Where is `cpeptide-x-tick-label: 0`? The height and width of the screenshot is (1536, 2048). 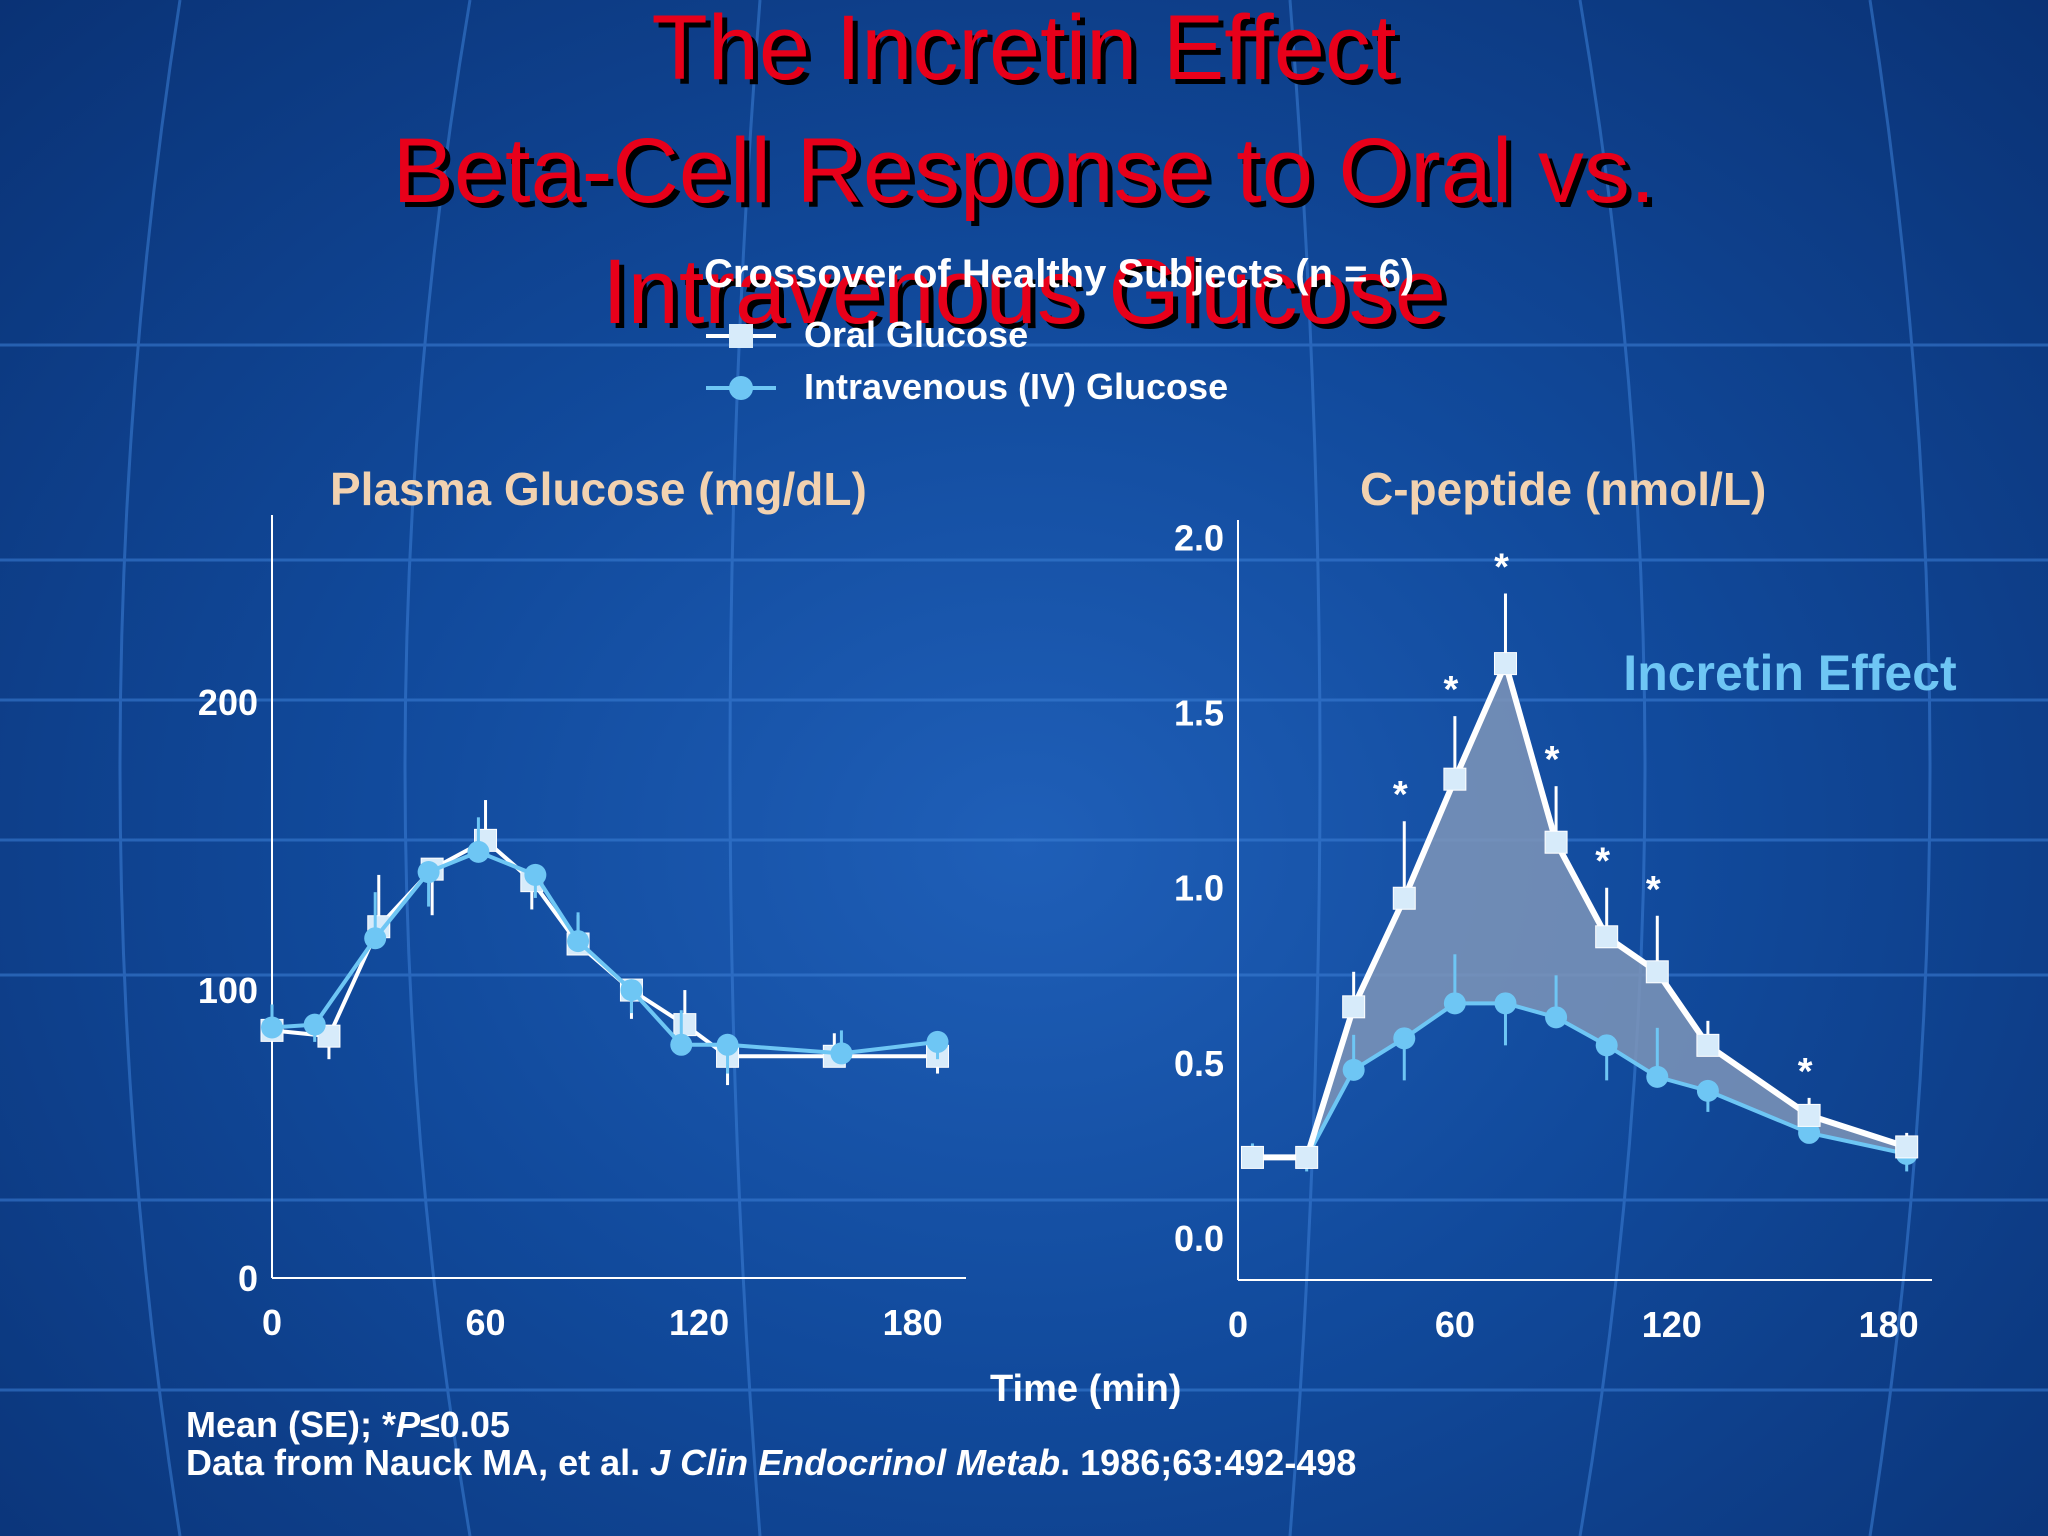
cpeptide-x-tick-label: 0 is located at coordinates (1238, 1324).